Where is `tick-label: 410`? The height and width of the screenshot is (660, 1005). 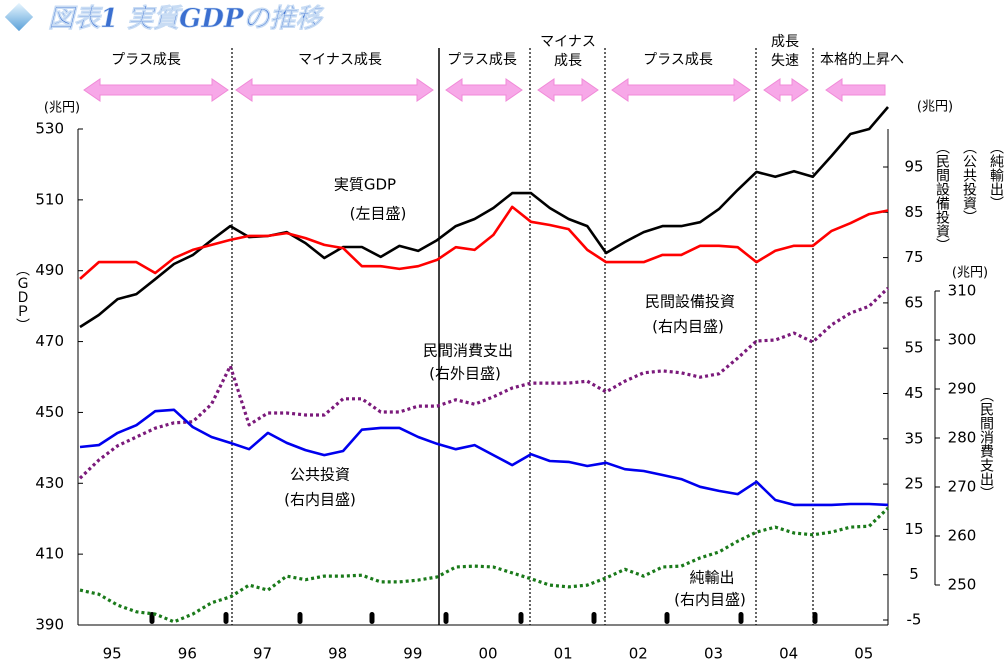
tick-label: 410 is located at coordinates (49, 554).